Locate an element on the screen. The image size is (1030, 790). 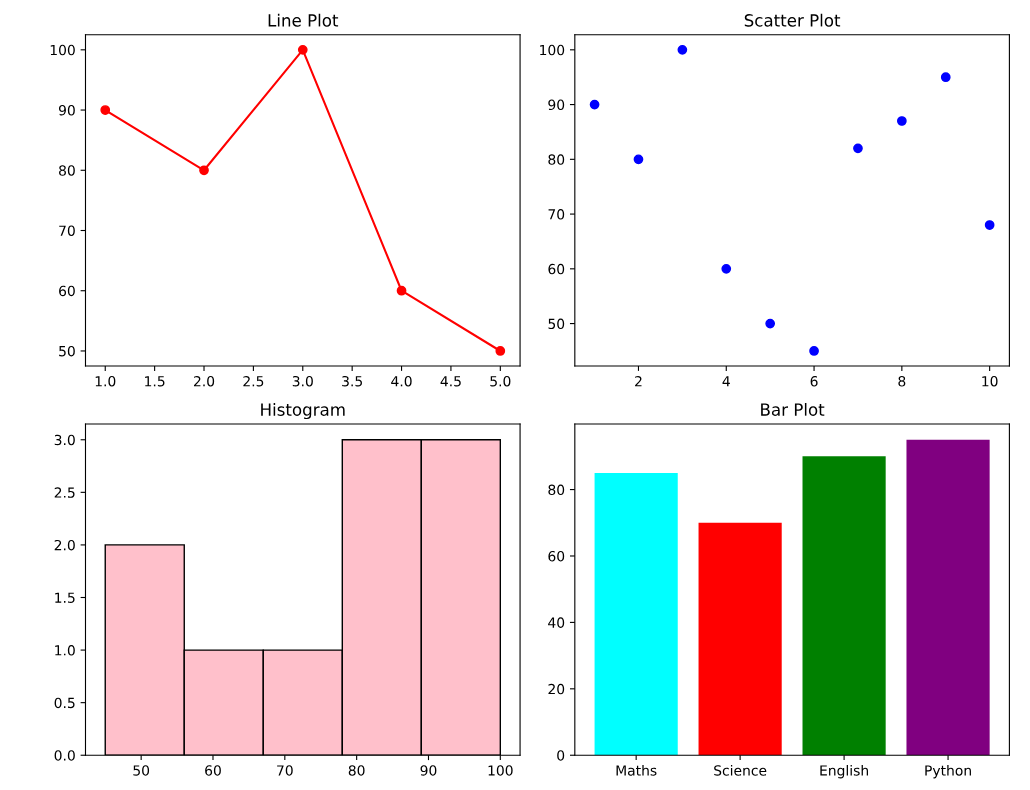
y-tick-label: 40 is located at coordinates (556, 622).